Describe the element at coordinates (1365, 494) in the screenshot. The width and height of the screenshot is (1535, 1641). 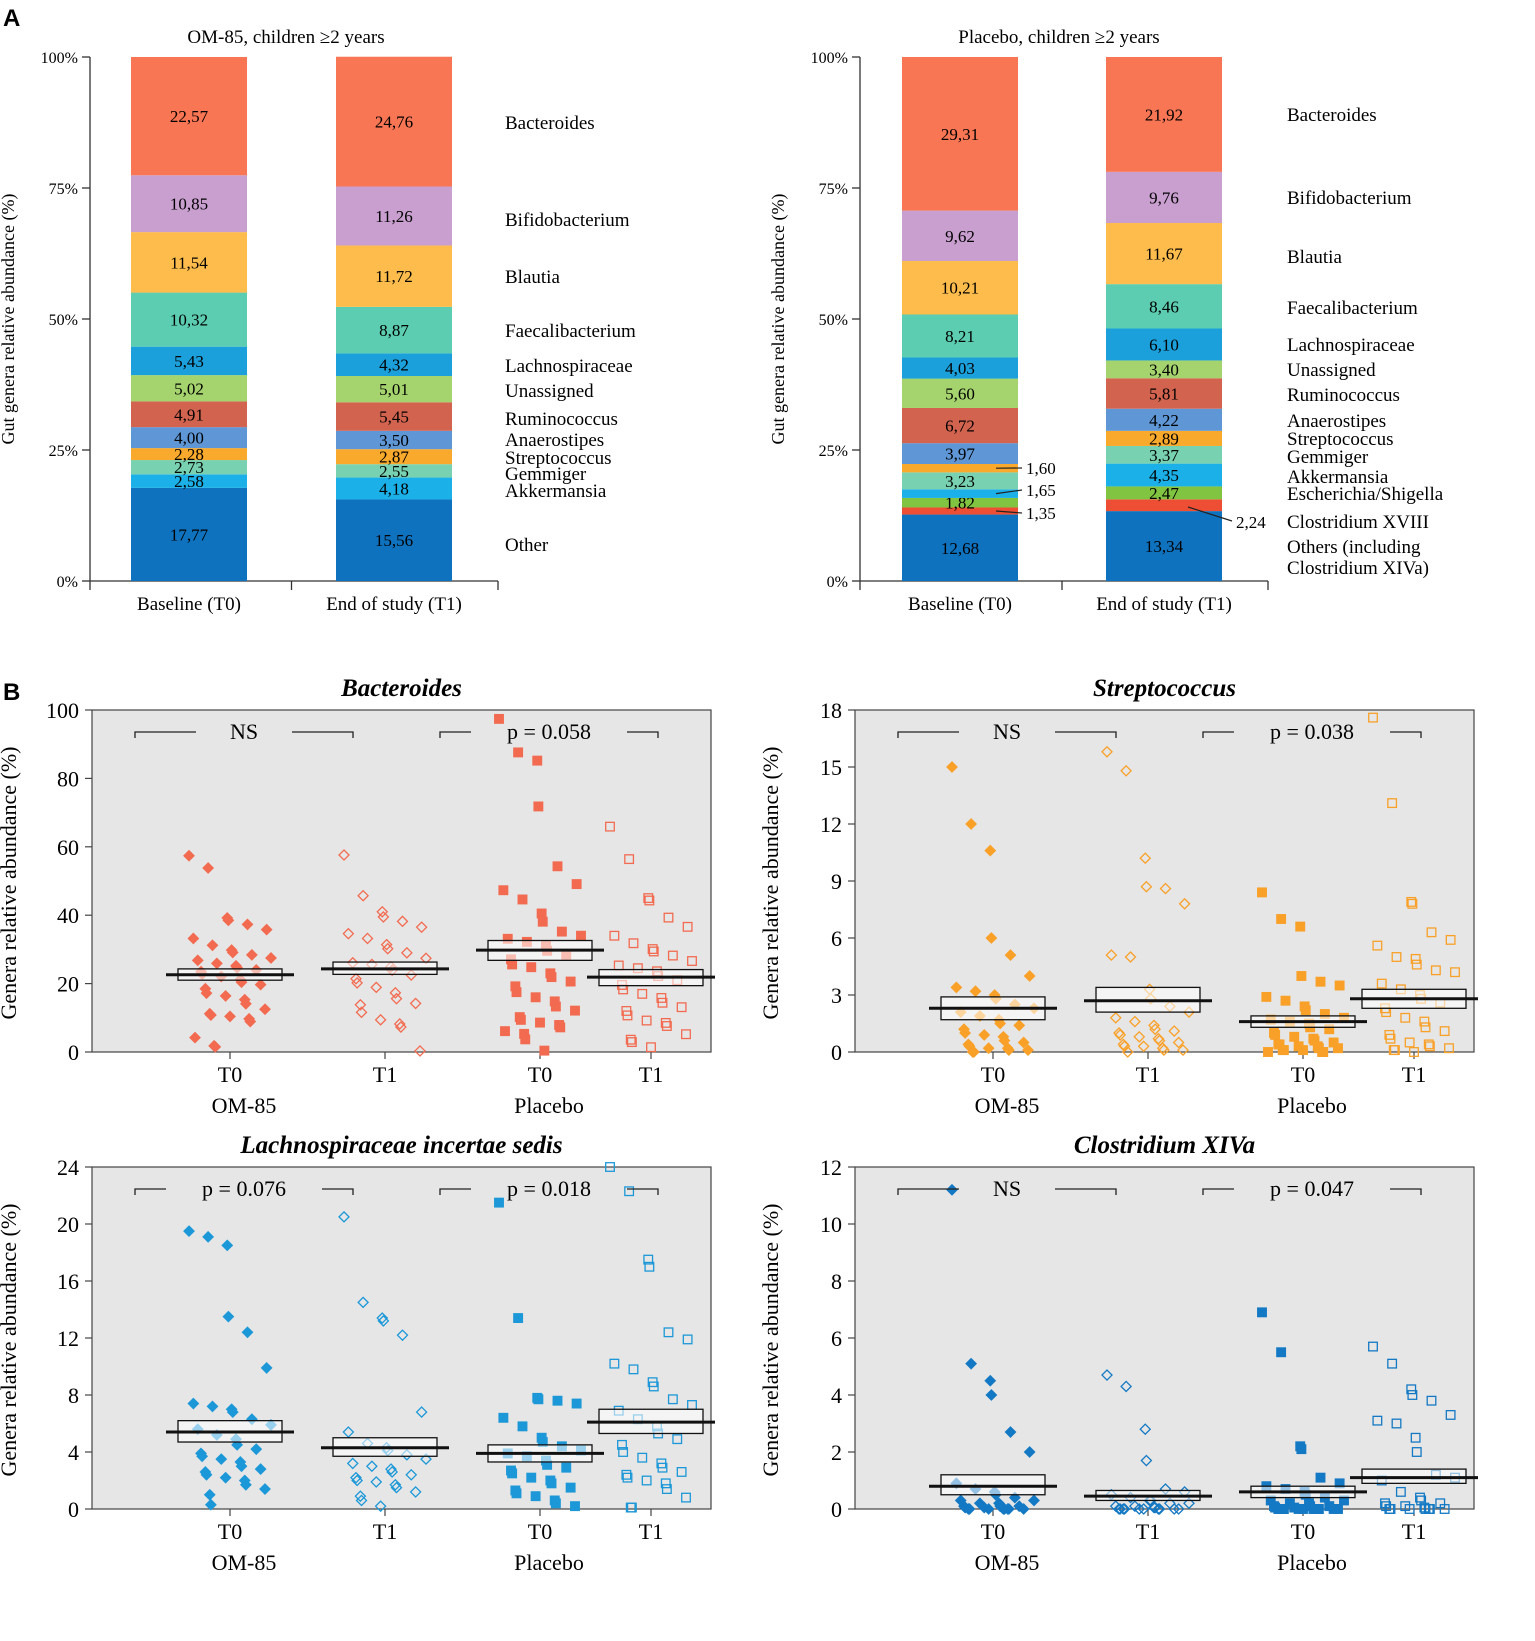
I see `legend-label-escherichia-shigella: Escherichia/Shigella` at that location.